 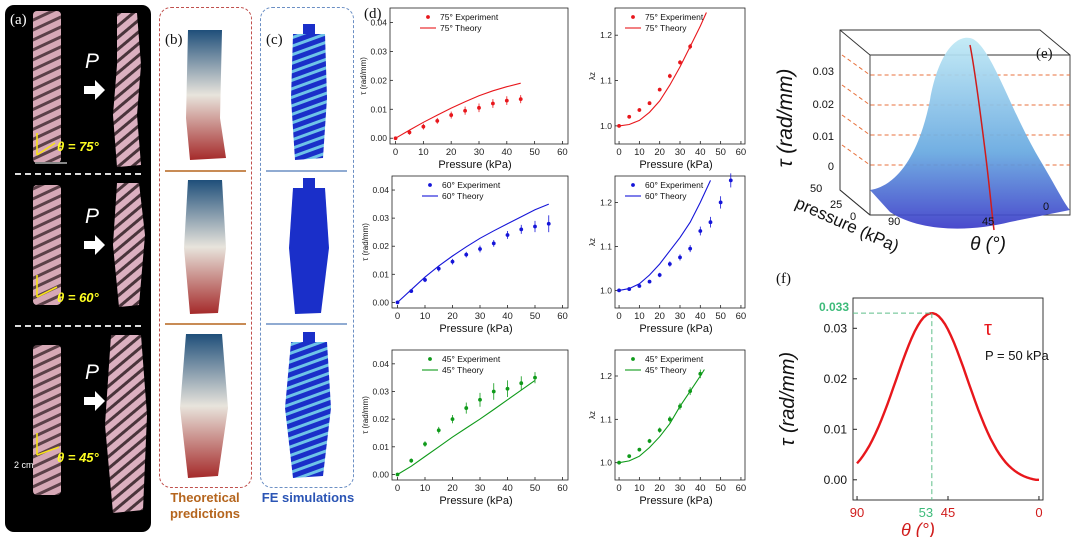 What do you see at coordinates (592, 76) in the screenshot?
I see `y-axis-label: λz` at bounding box center [592, 76].